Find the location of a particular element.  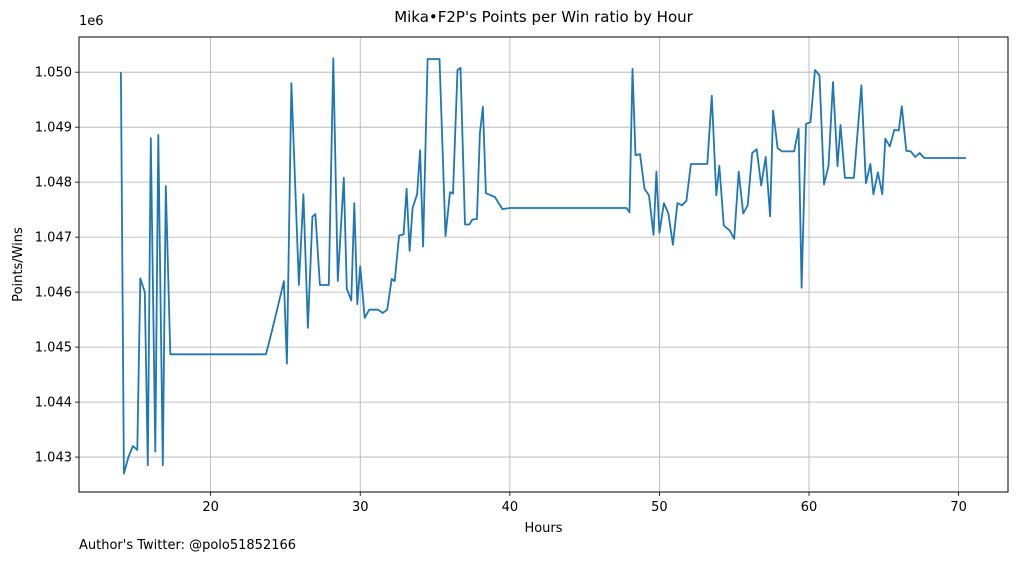

x-axis-label: Hours is located at coordinates (543, 528).